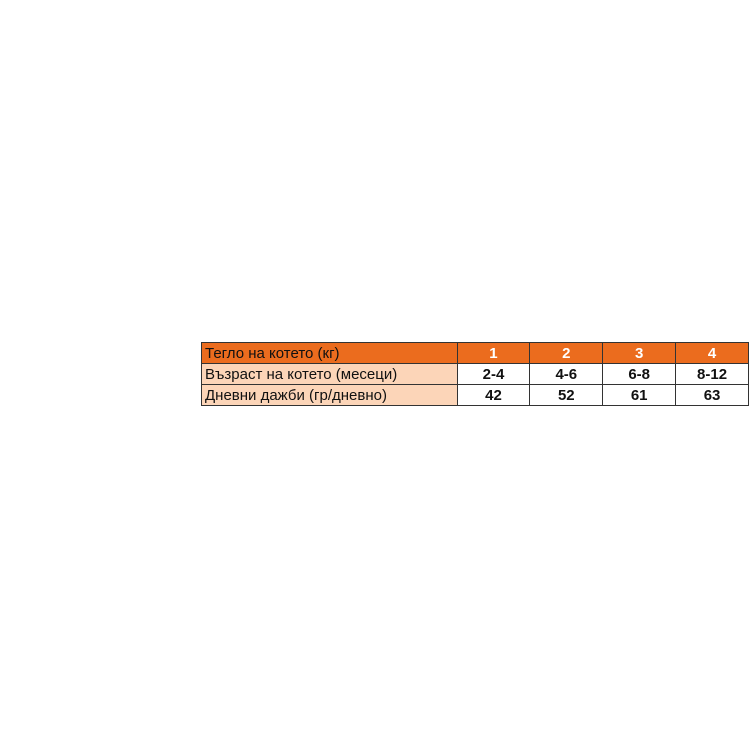 The width and height of the screenshot is (750, 750). Describe the element at coordinates (329, 374) in the screenshot. I see `row-label: Възраст на котето (месеци)` at that location.